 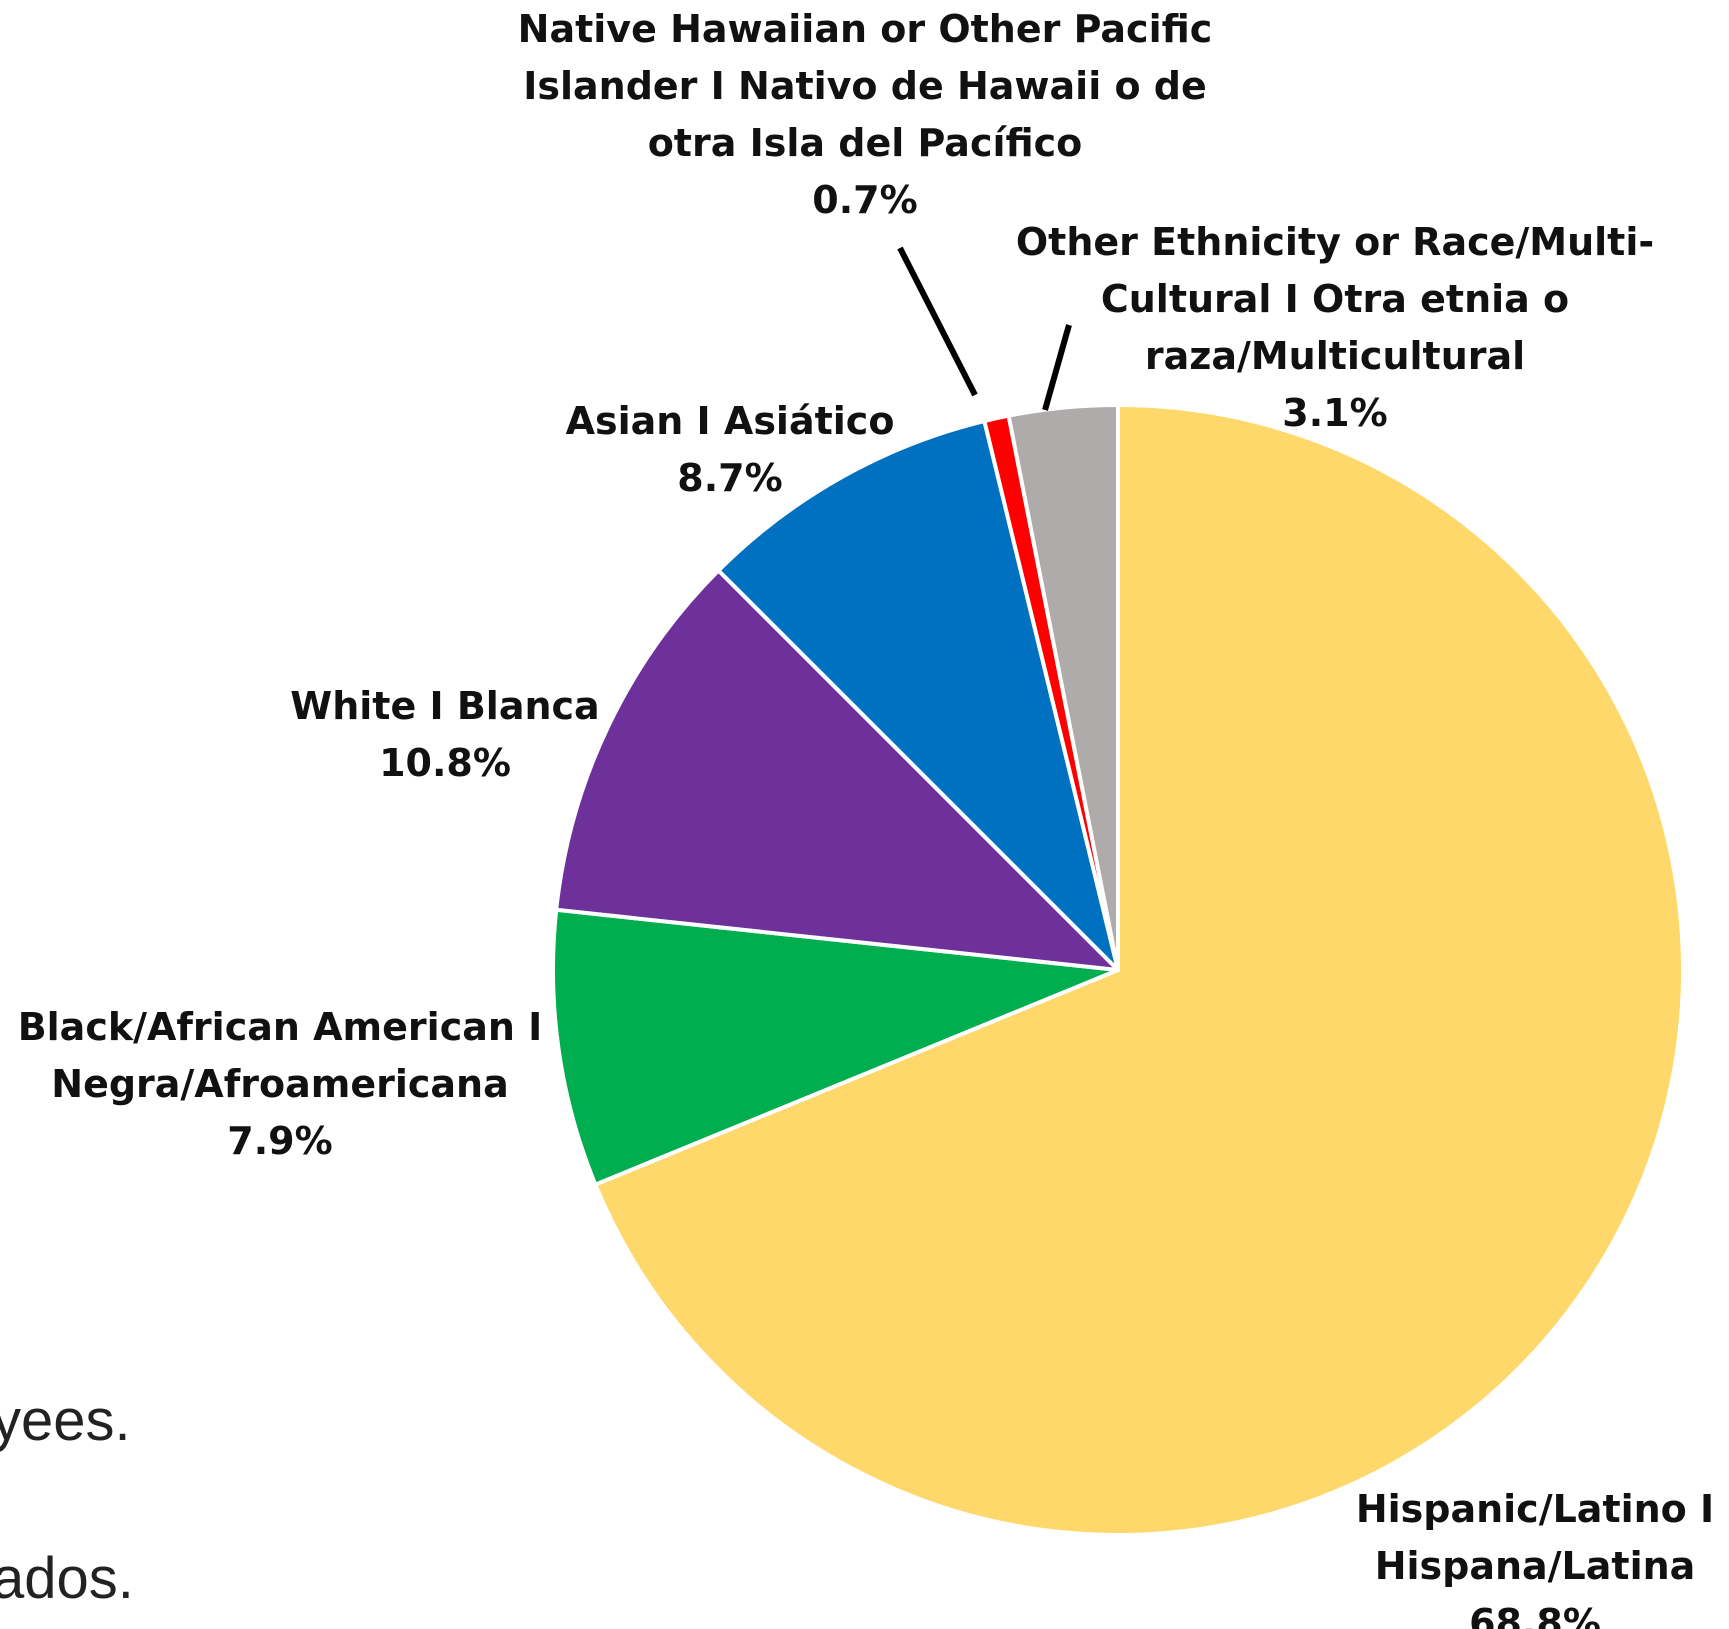 What do you see at coordinates (865, 143) in the screenshot?
I see `slice-category-label: otra Isla del Pacífico` at bounding box center [865, 143].